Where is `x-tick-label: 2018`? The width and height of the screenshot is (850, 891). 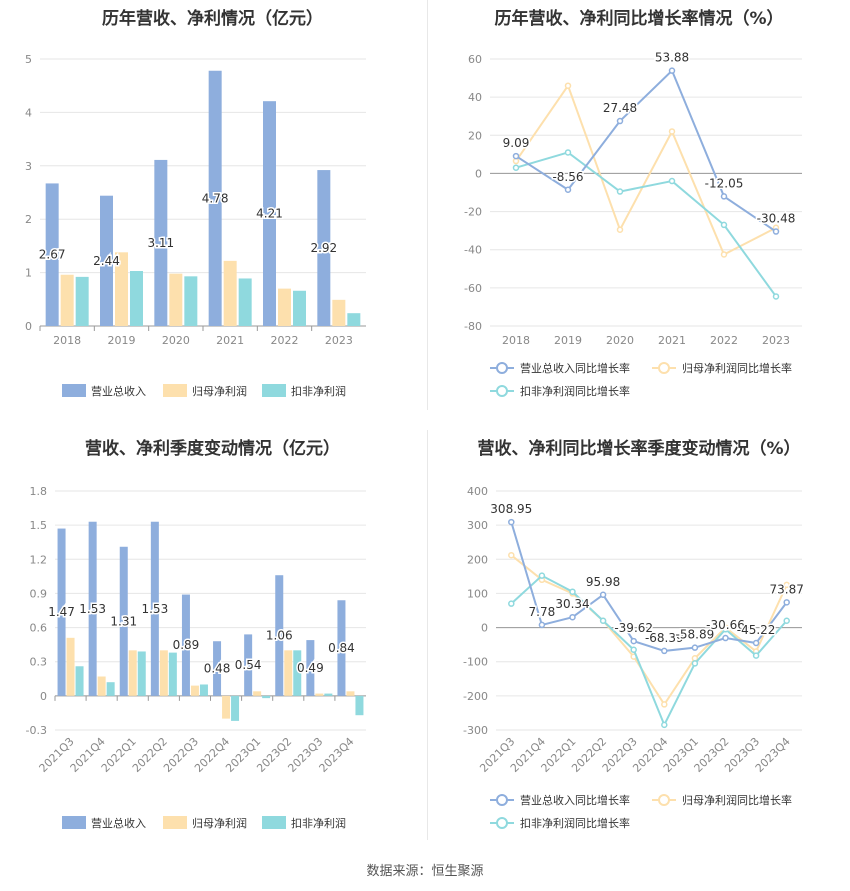 x-tick-label: 2018 is located at coordinates (516, 340).